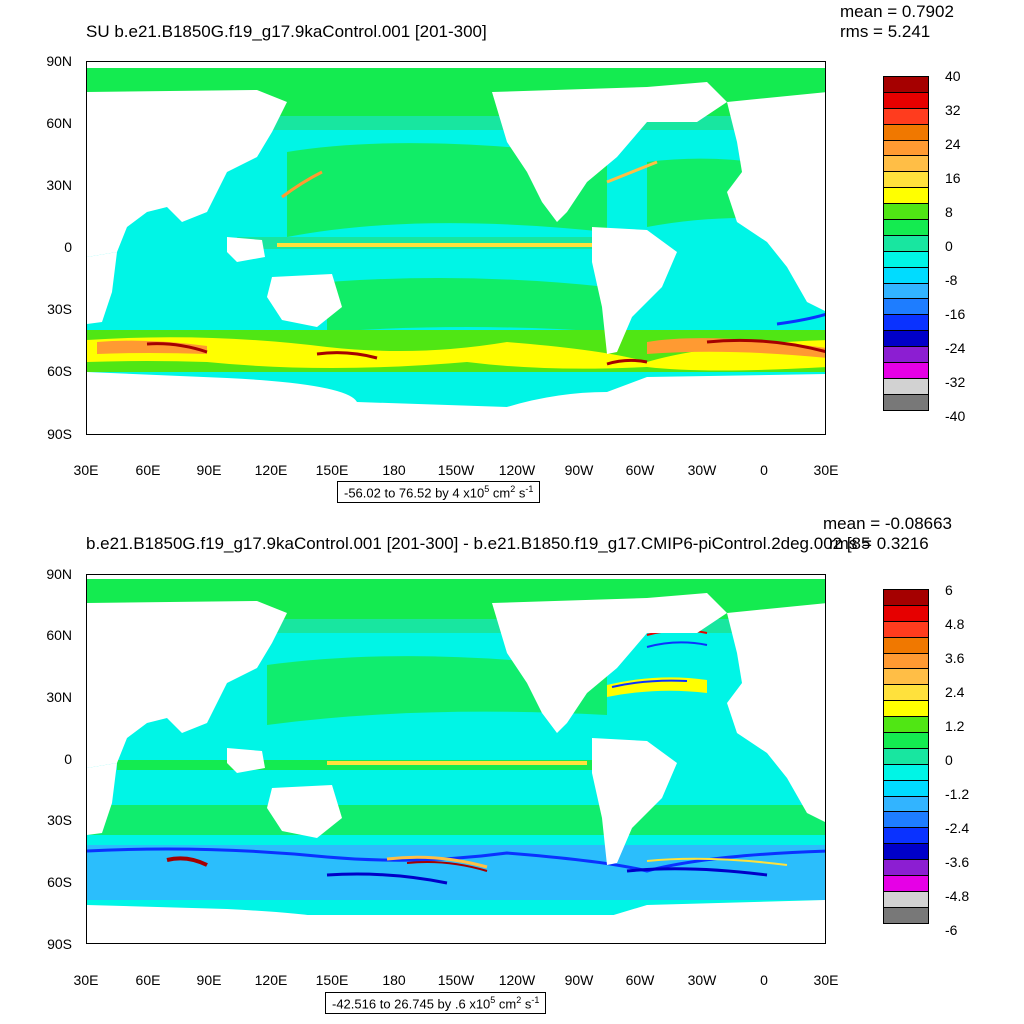 This screenshot has height=1024, width=1024. Describe the element at coordinates (59, 635) in the screenshot. I see `lat-label: 60N` at that location.